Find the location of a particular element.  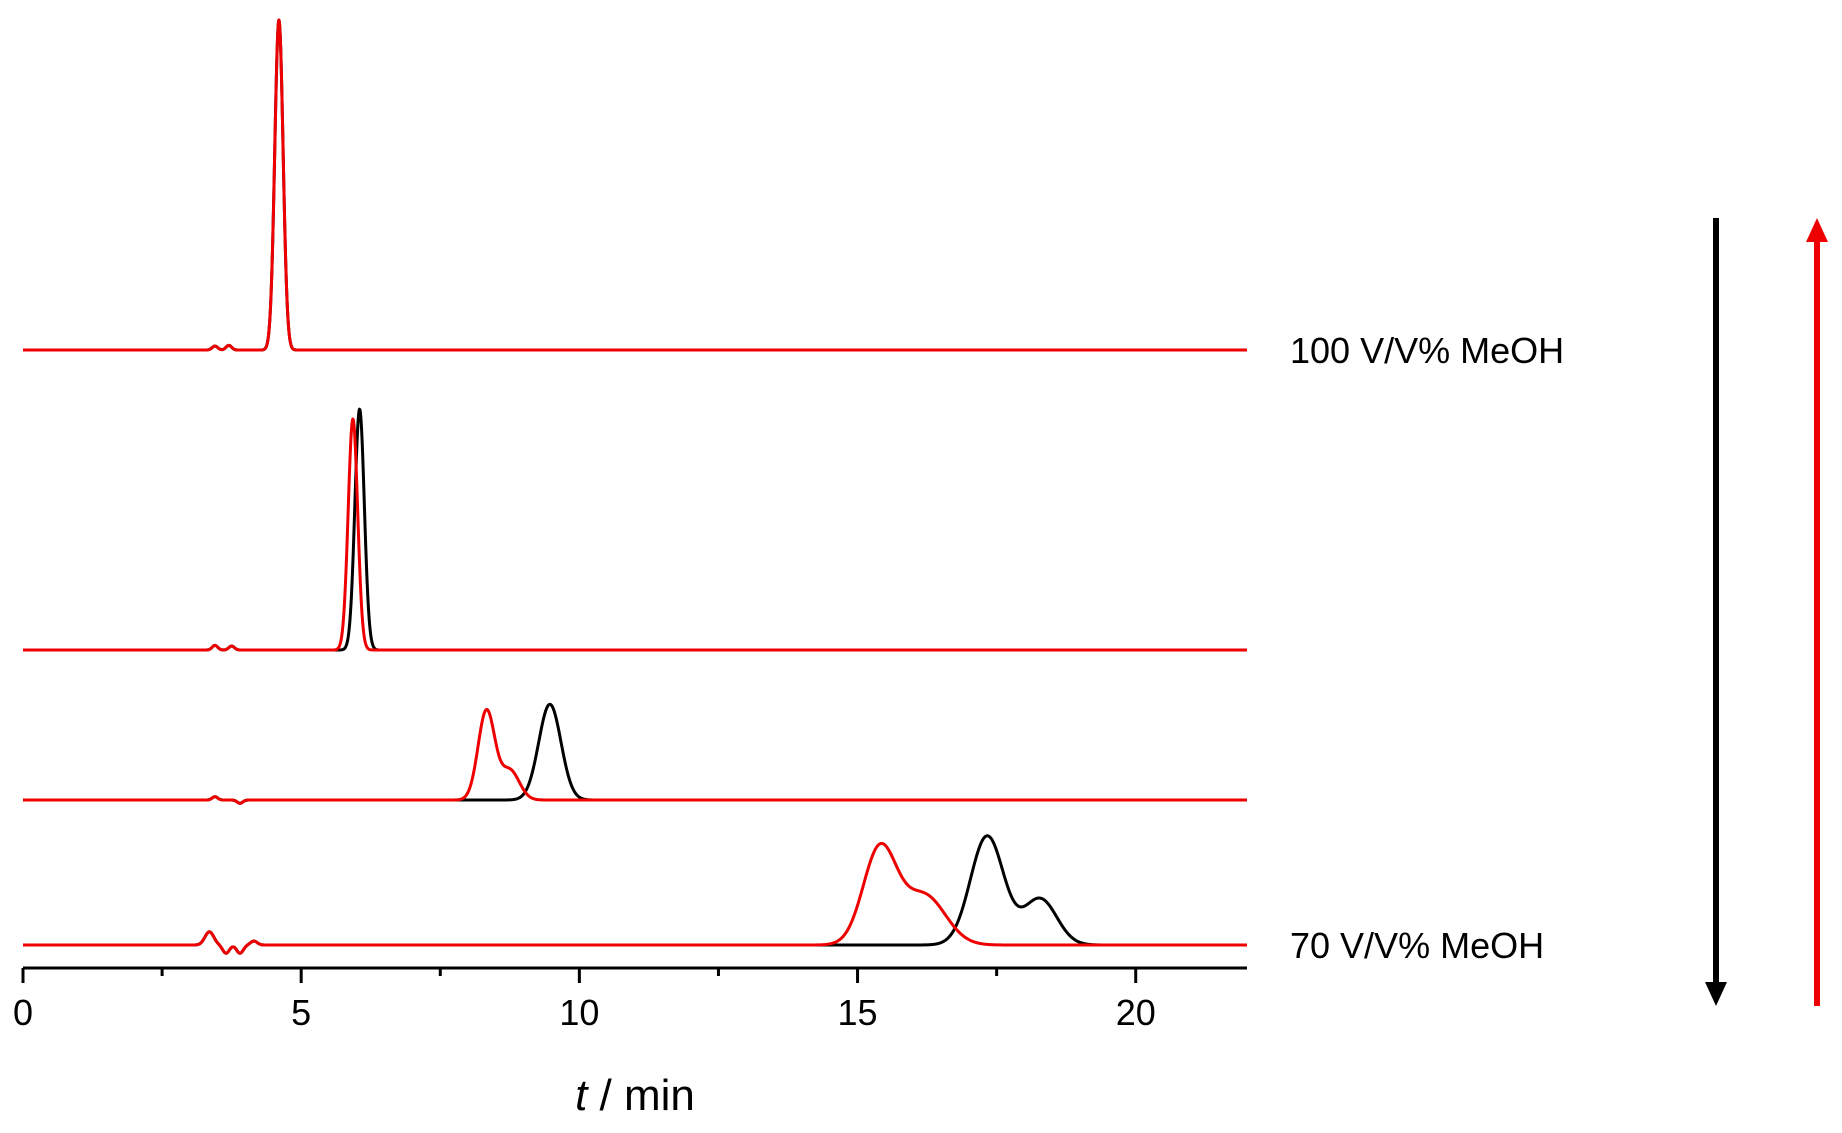

x-tick-label: 10 is located at coordinates (579, 1012).